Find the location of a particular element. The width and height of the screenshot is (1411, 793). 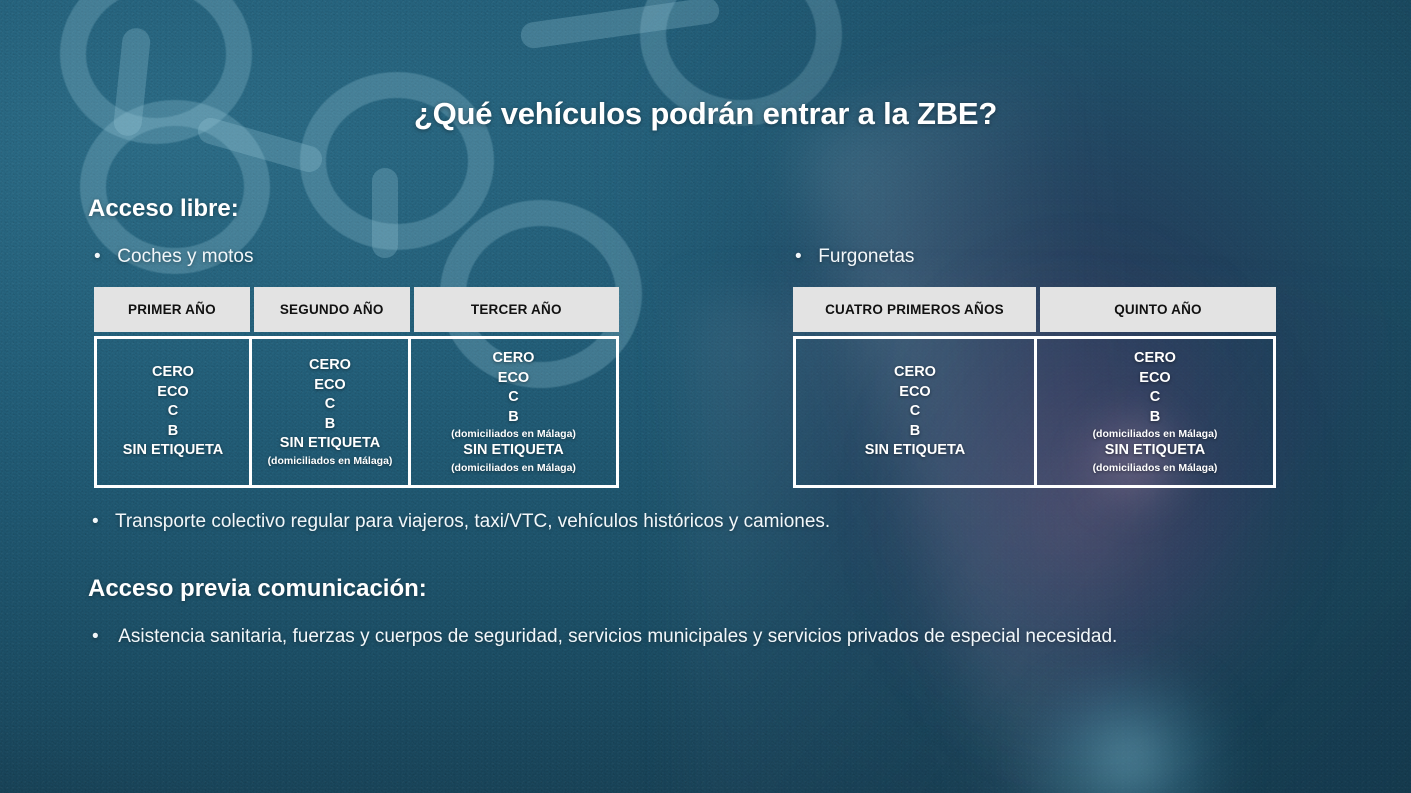

bokeh-glow-small is located at coordinates (1135, 460).